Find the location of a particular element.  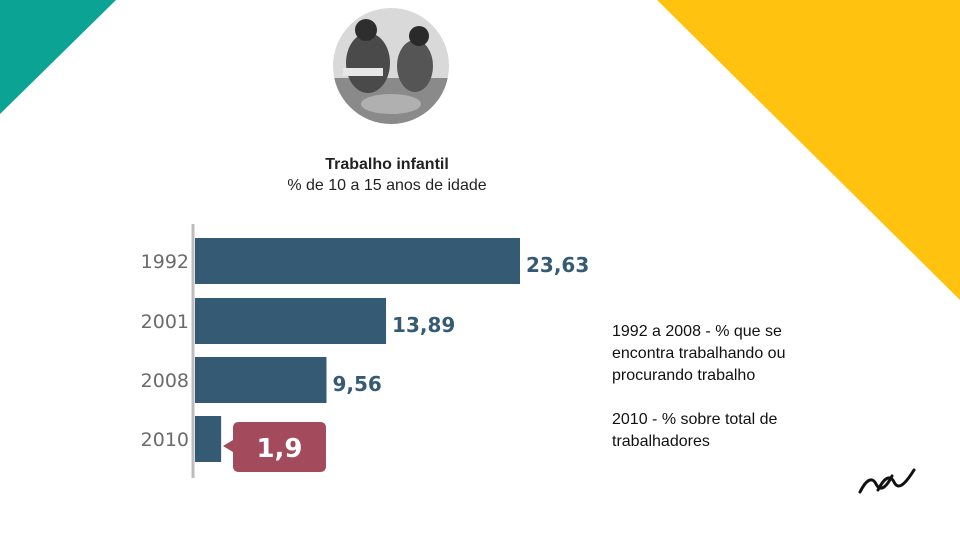

chart-subtitle: % de 10 a 15 anos de idade is located at coordinates (387, 185).